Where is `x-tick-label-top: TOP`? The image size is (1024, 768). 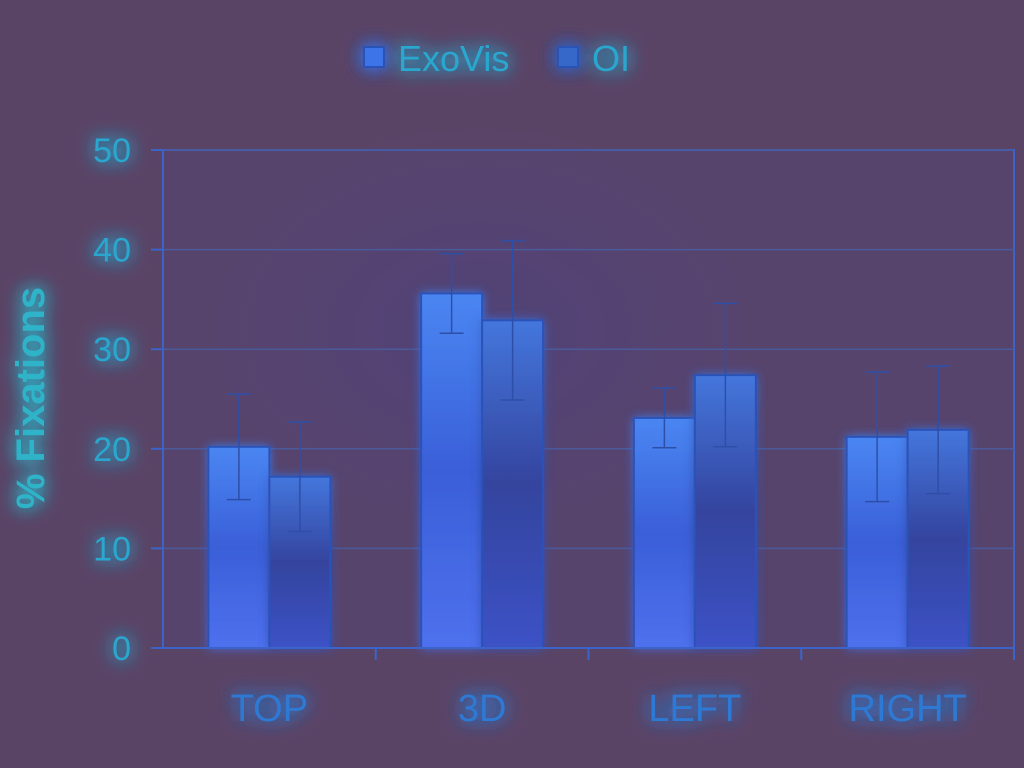
x-tick-label-top: TOP is located at coordinates (269, 709).